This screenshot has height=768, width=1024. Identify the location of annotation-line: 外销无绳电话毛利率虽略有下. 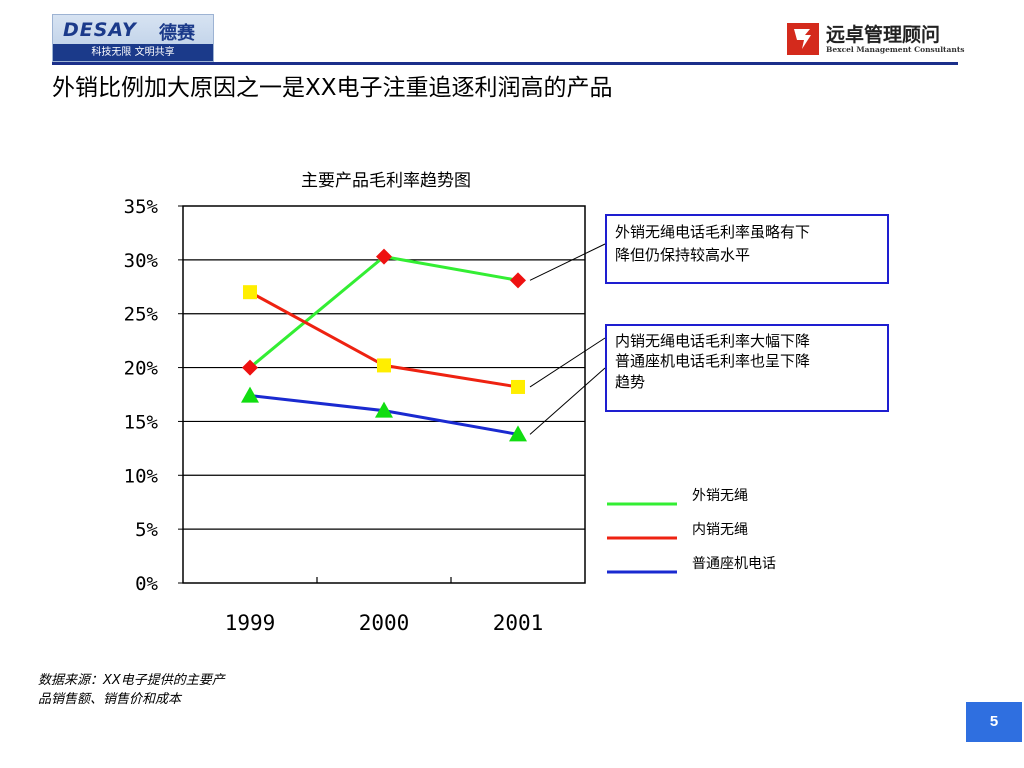
(713, 232).